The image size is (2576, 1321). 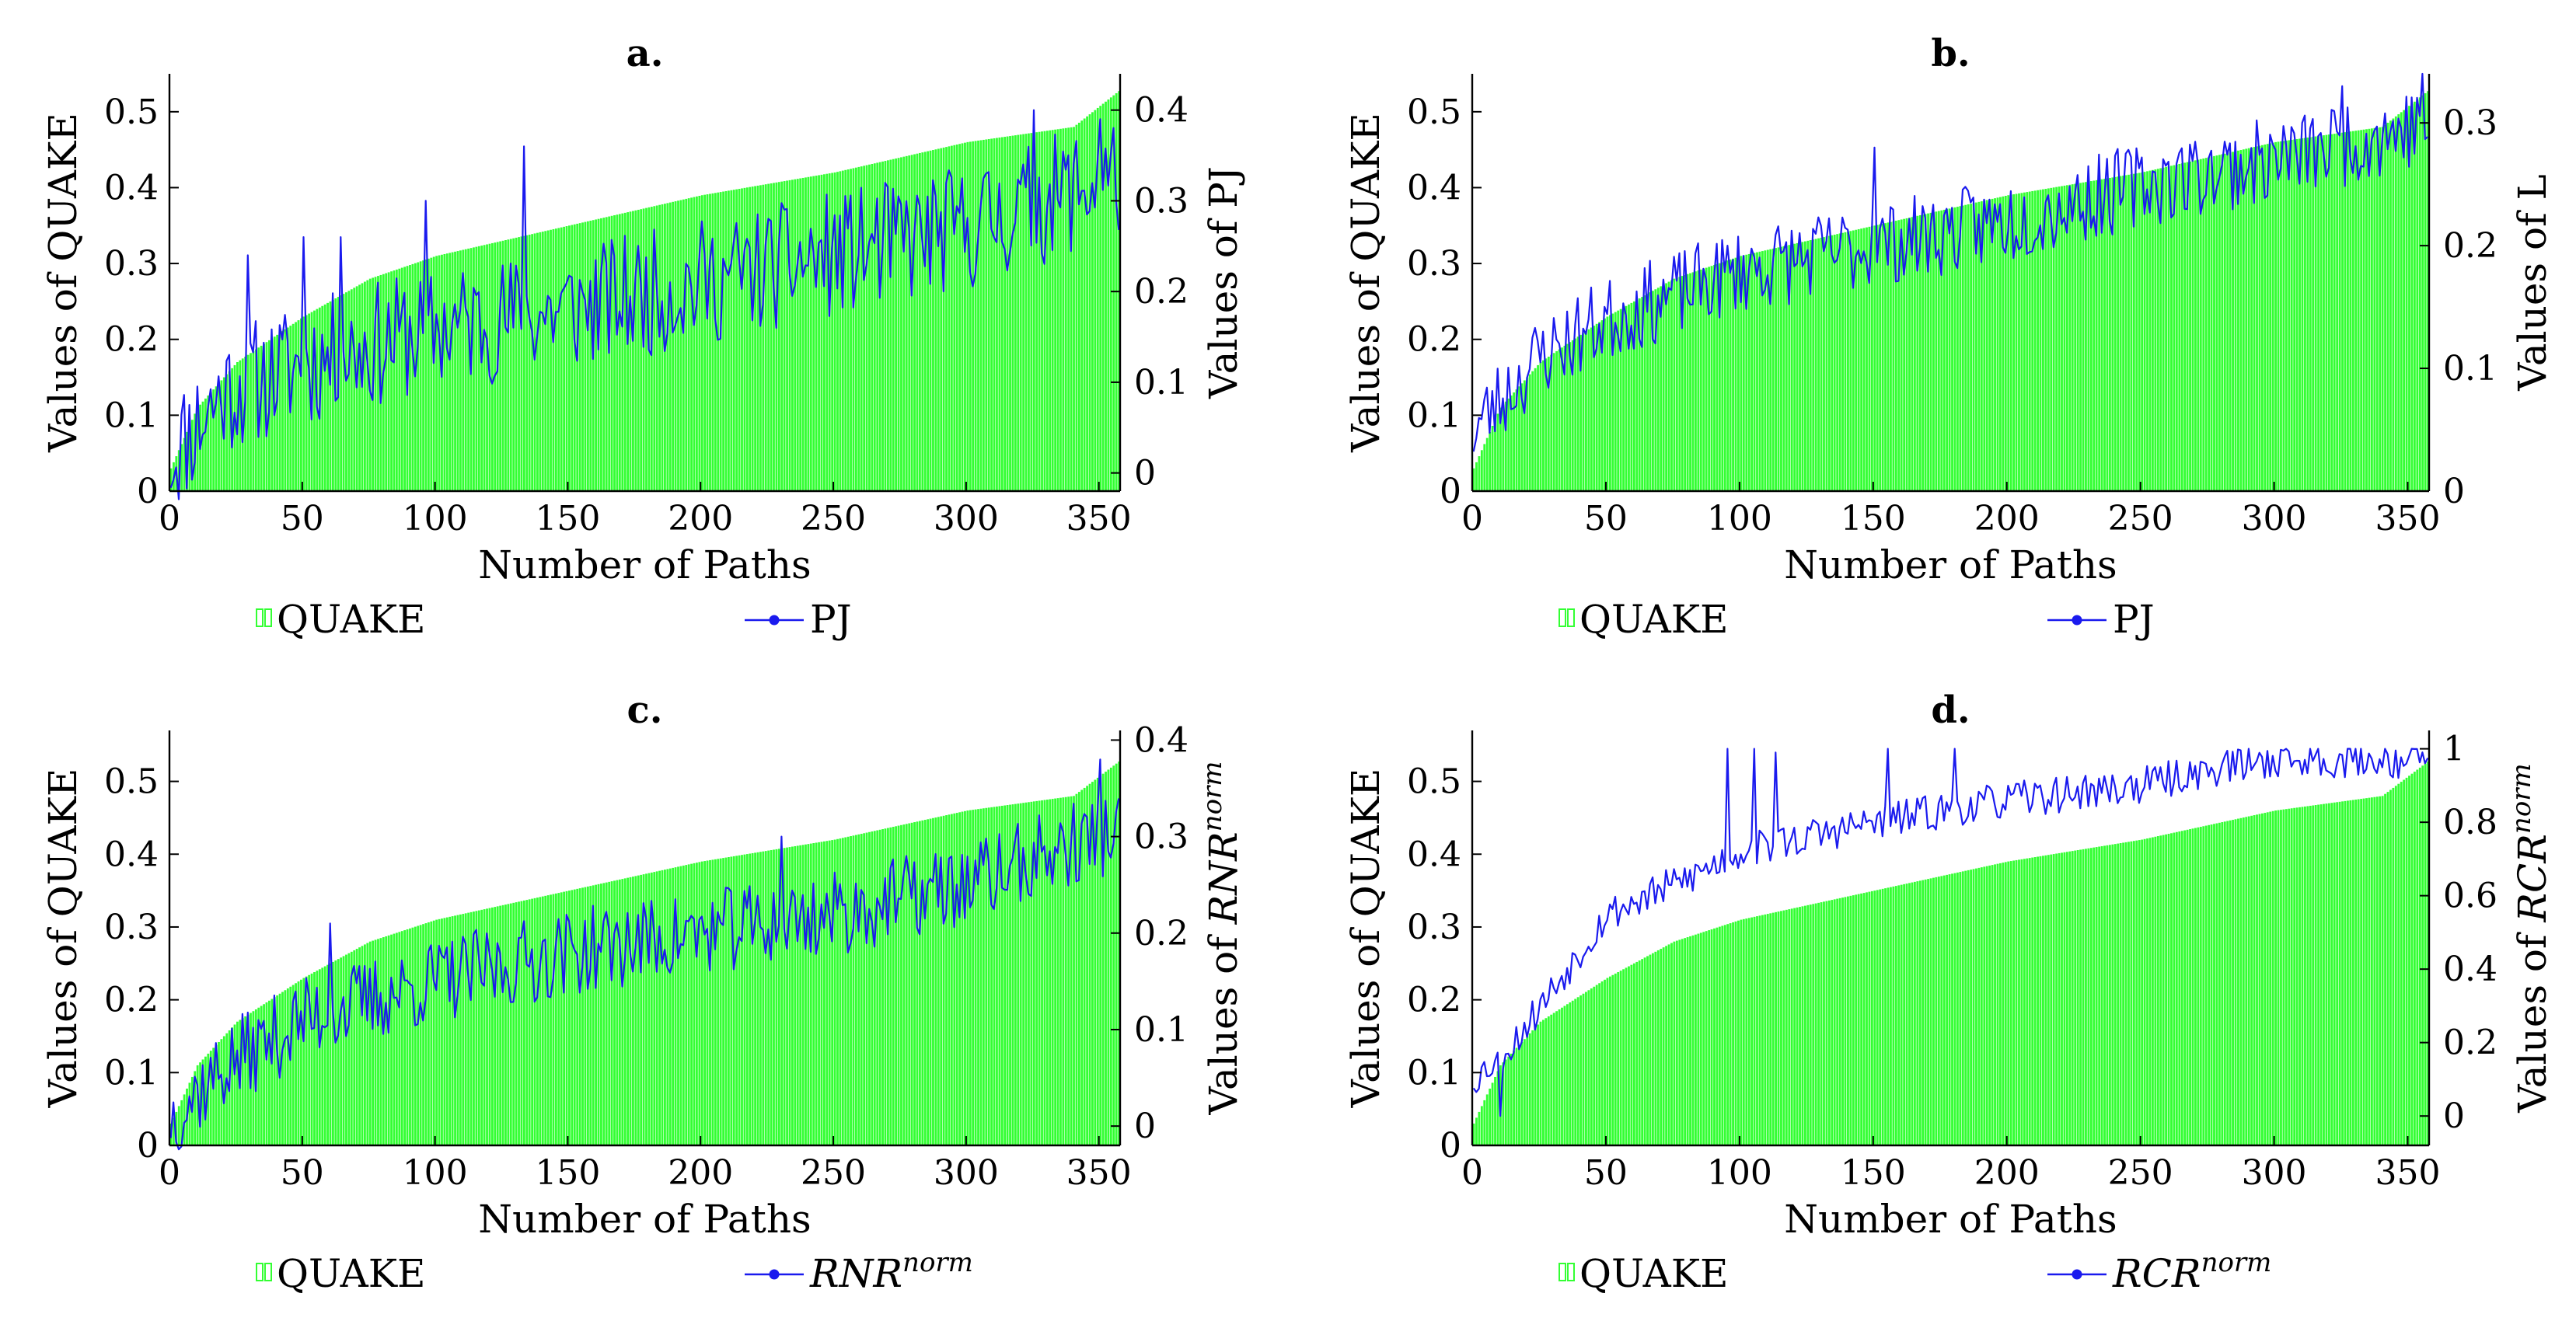 What do you see at coordinates (63, 283) in the screenshot?
I see `y-axis-label: Values of QUAKE` at bounding box center [63, 283].